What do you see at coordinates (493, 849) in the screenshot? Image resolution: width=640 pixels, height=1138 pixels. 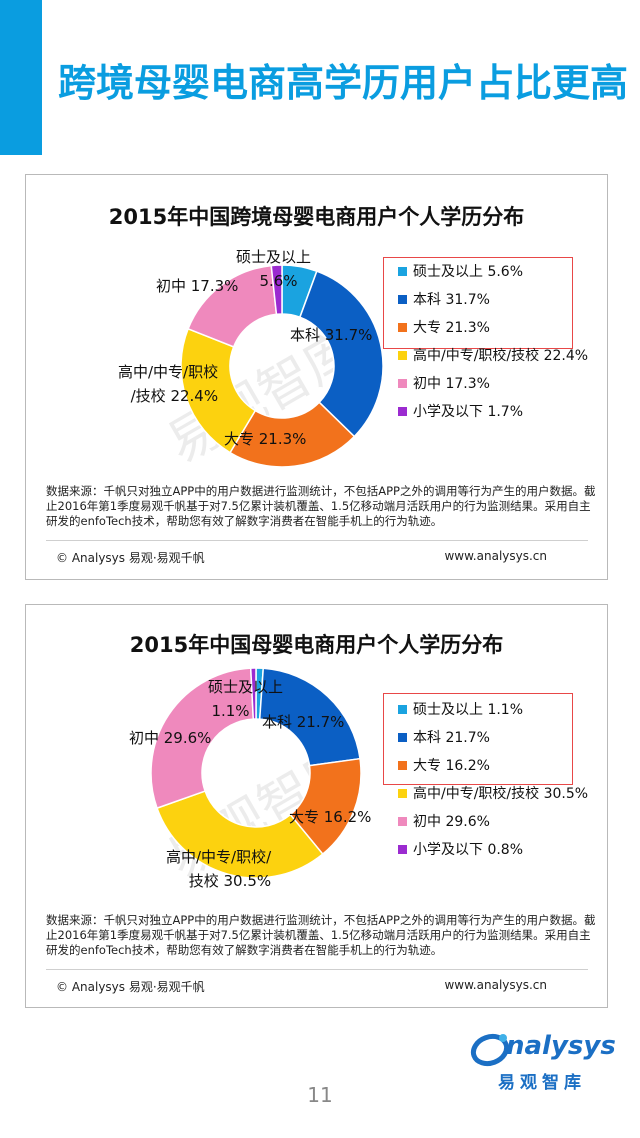 I see `legend-item: 小学及以下 0.8%` at bounding box center [493, 849].